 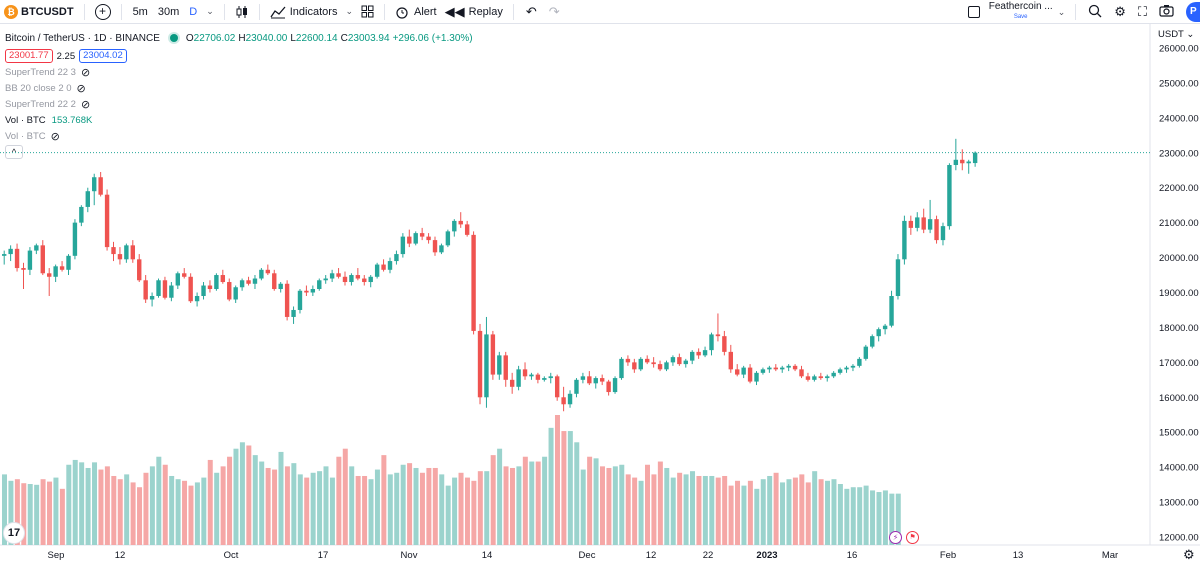 What do you see at coordinates (240, 72) in the screenshot?
I see `indicator-row: SuperTrend 22 3 ⊘` at bounding box center [240, 72].